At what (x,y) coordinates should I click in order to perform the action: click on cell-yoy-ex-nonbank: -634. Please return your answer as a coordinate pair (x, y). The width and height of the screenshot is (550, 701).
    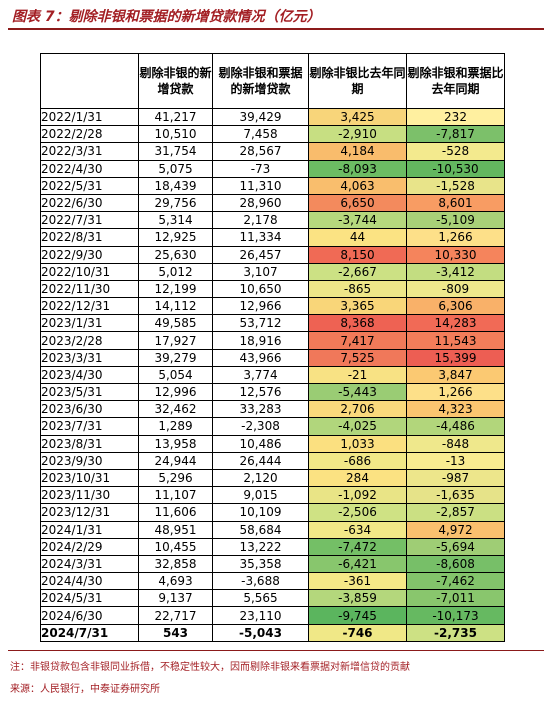
    Looking at the image, I should click on (357, 529).